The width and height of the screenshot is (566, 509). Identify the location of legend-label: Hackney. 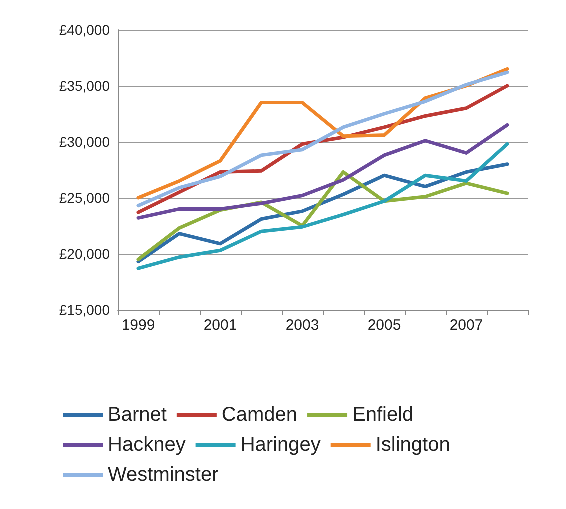
(147, 445).